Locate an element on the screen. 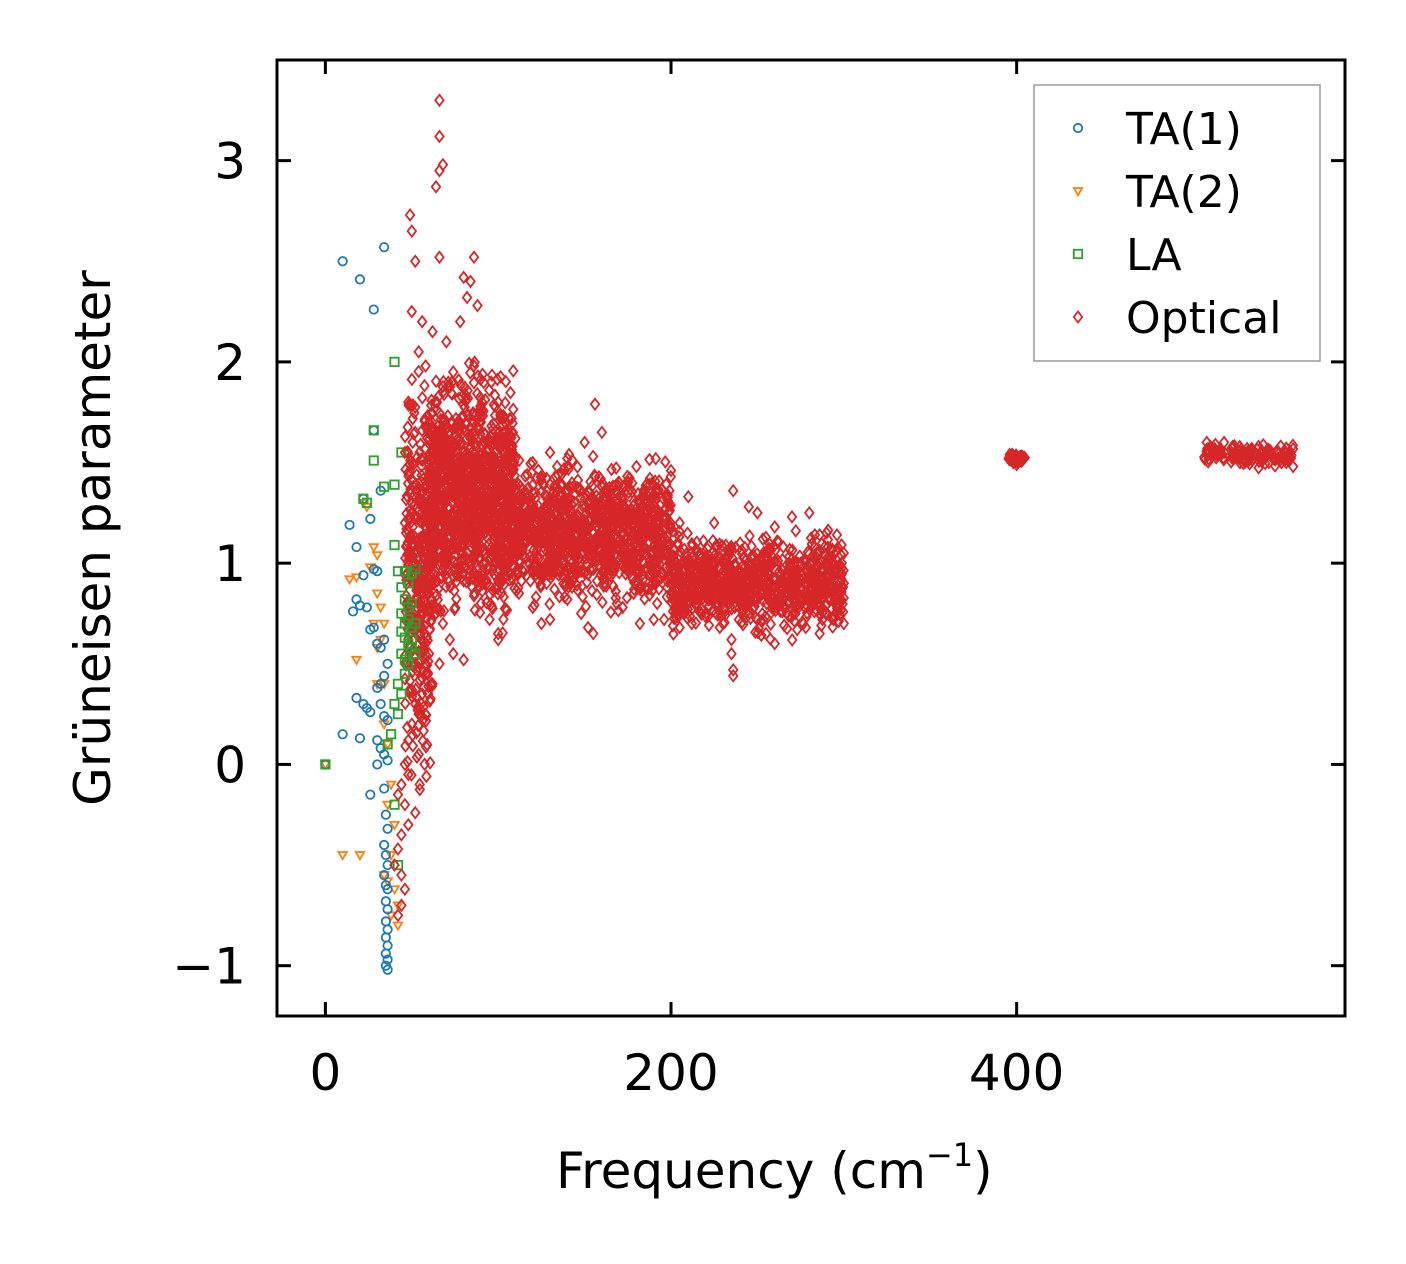 The height and width of the screenshot is (1264, 1406). y-tick-label: −1 is located at coordinates (209, 967).